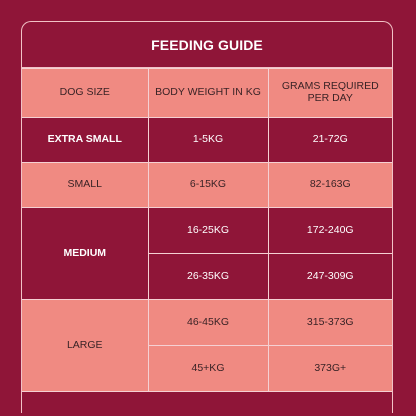 The width and height of the screenshot is (416, 416). I want to click on header-body-weight: BODY WEIGHT IN KG, so click(208, 93).